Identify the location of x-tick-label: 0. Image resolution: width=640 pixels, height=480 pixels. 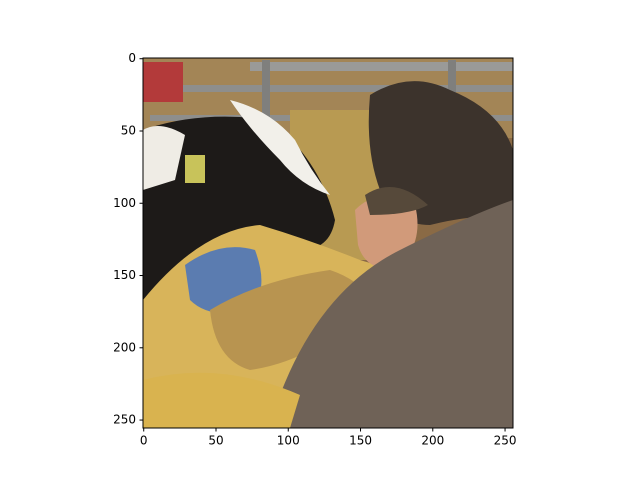
(144, 441).